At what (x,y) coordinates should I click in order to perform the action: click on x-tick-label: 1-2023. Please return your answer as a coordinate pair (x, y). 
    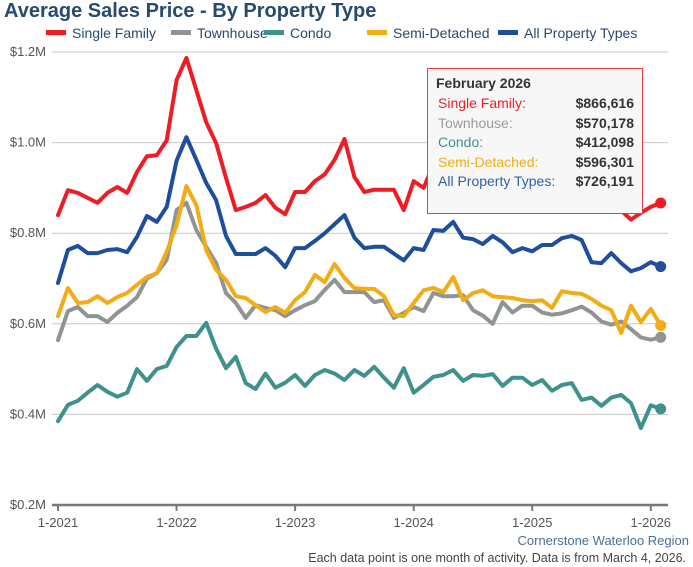
    Looking at the image, I should click on (295, 522).